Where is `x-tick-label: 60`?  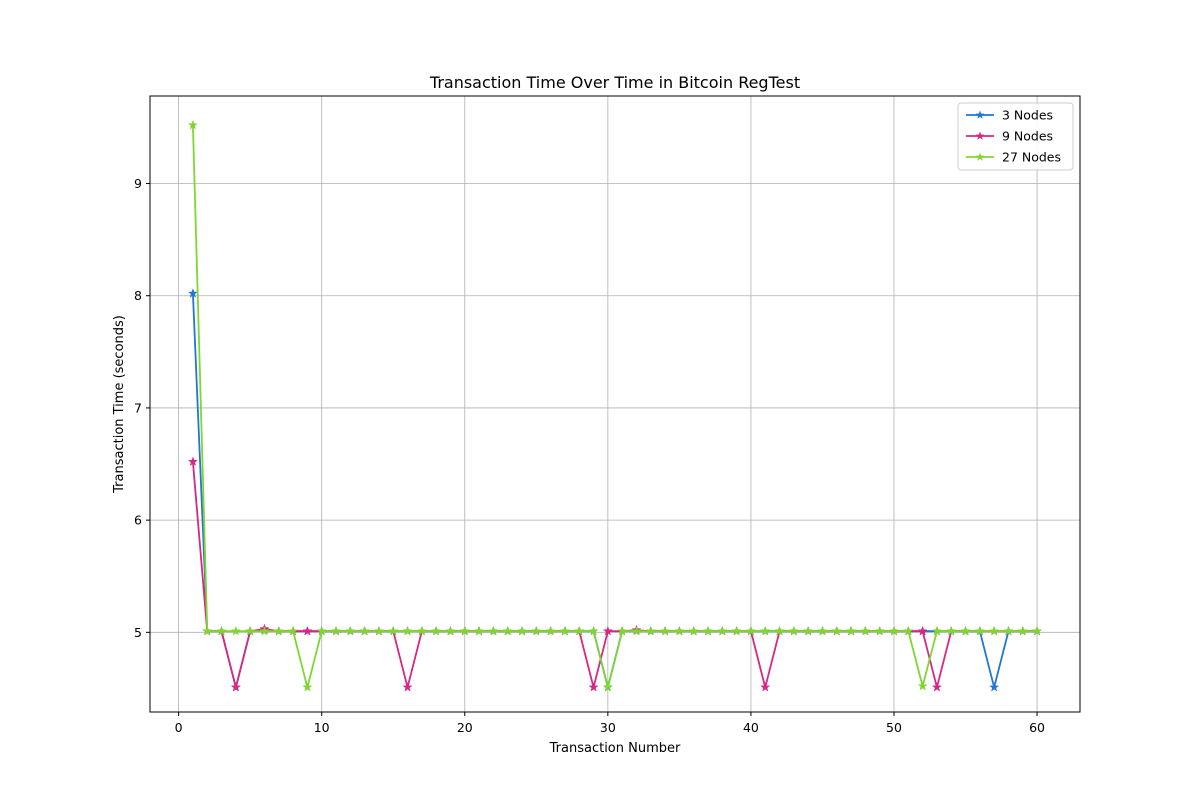 x-tick-label: 60 is located at coordinates (1037, 727).